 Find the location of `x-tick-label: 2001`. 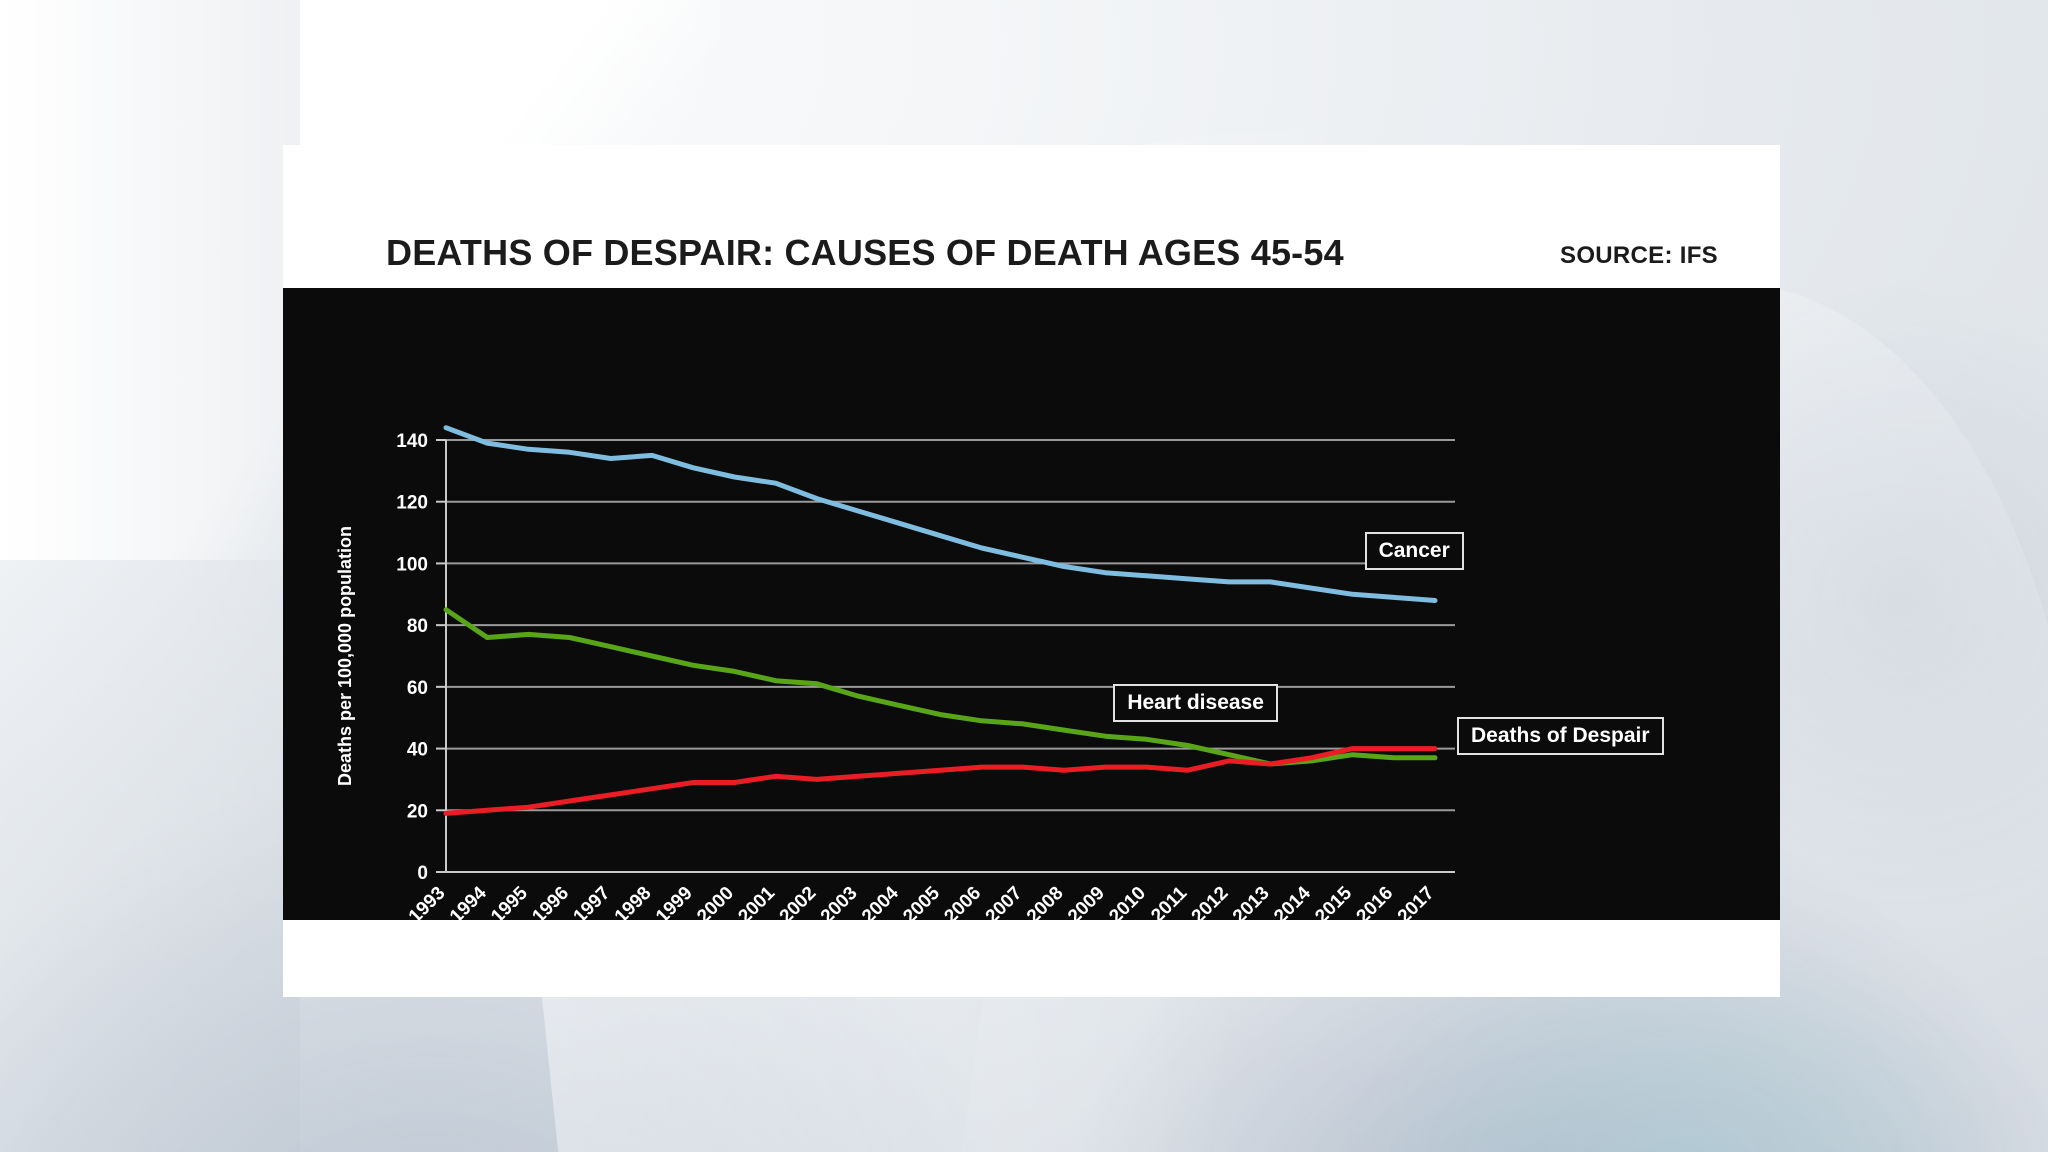

x-tick-label: 2001 is located at coordinates (756, 901).